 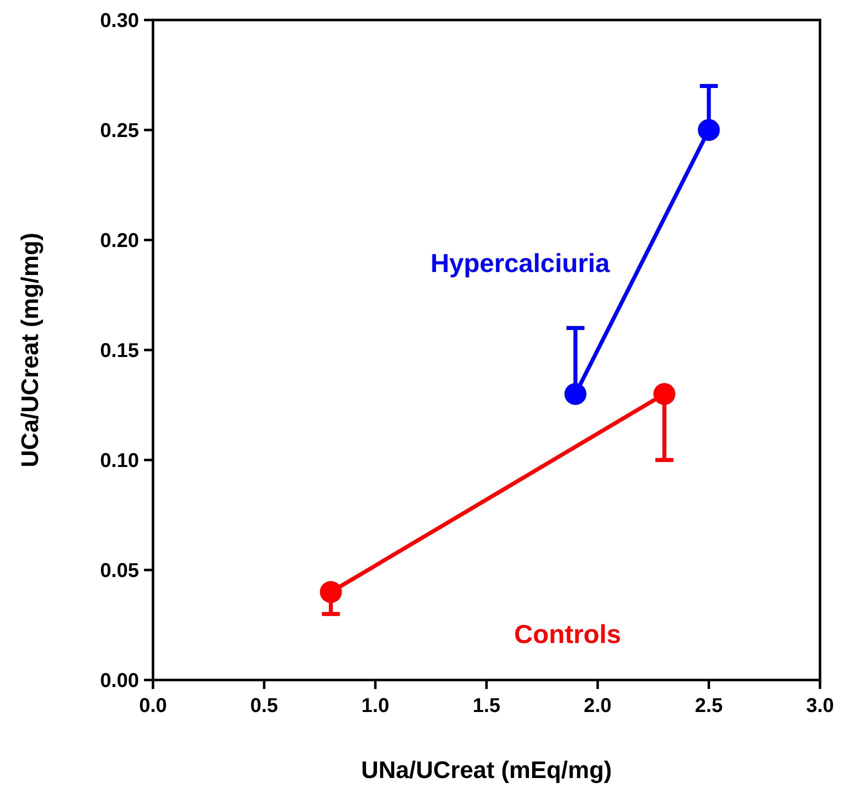 I want to click on y-tick-label: 0.05, so click(x=119, y=571).